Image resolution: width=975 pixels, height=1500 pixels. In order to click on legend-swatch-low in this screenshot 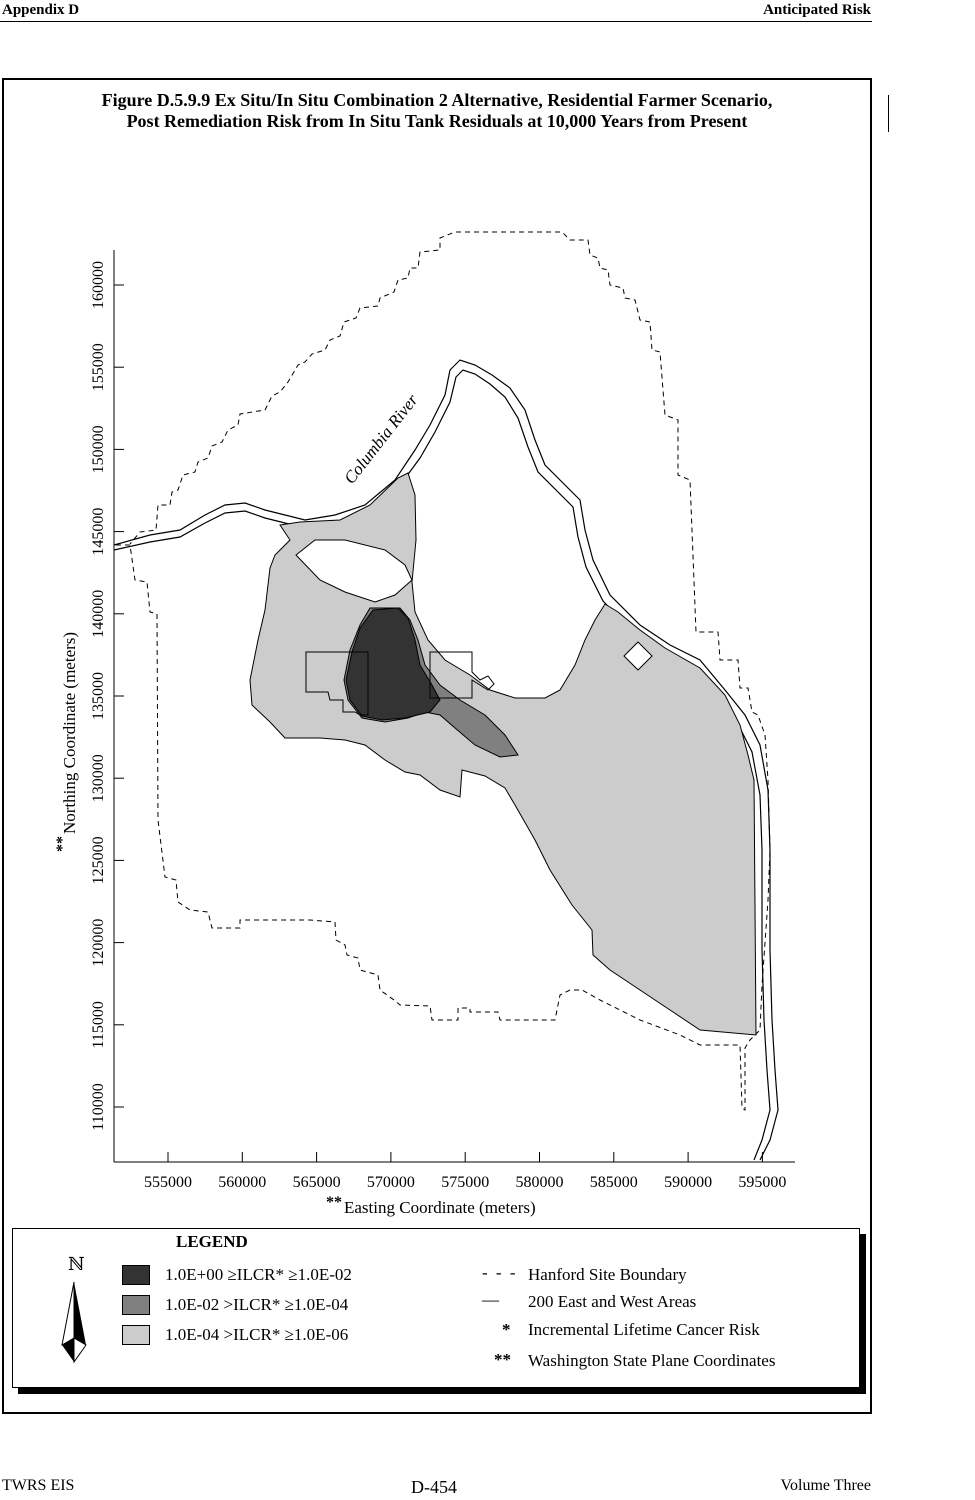, I will do `click(136, 1335)`.